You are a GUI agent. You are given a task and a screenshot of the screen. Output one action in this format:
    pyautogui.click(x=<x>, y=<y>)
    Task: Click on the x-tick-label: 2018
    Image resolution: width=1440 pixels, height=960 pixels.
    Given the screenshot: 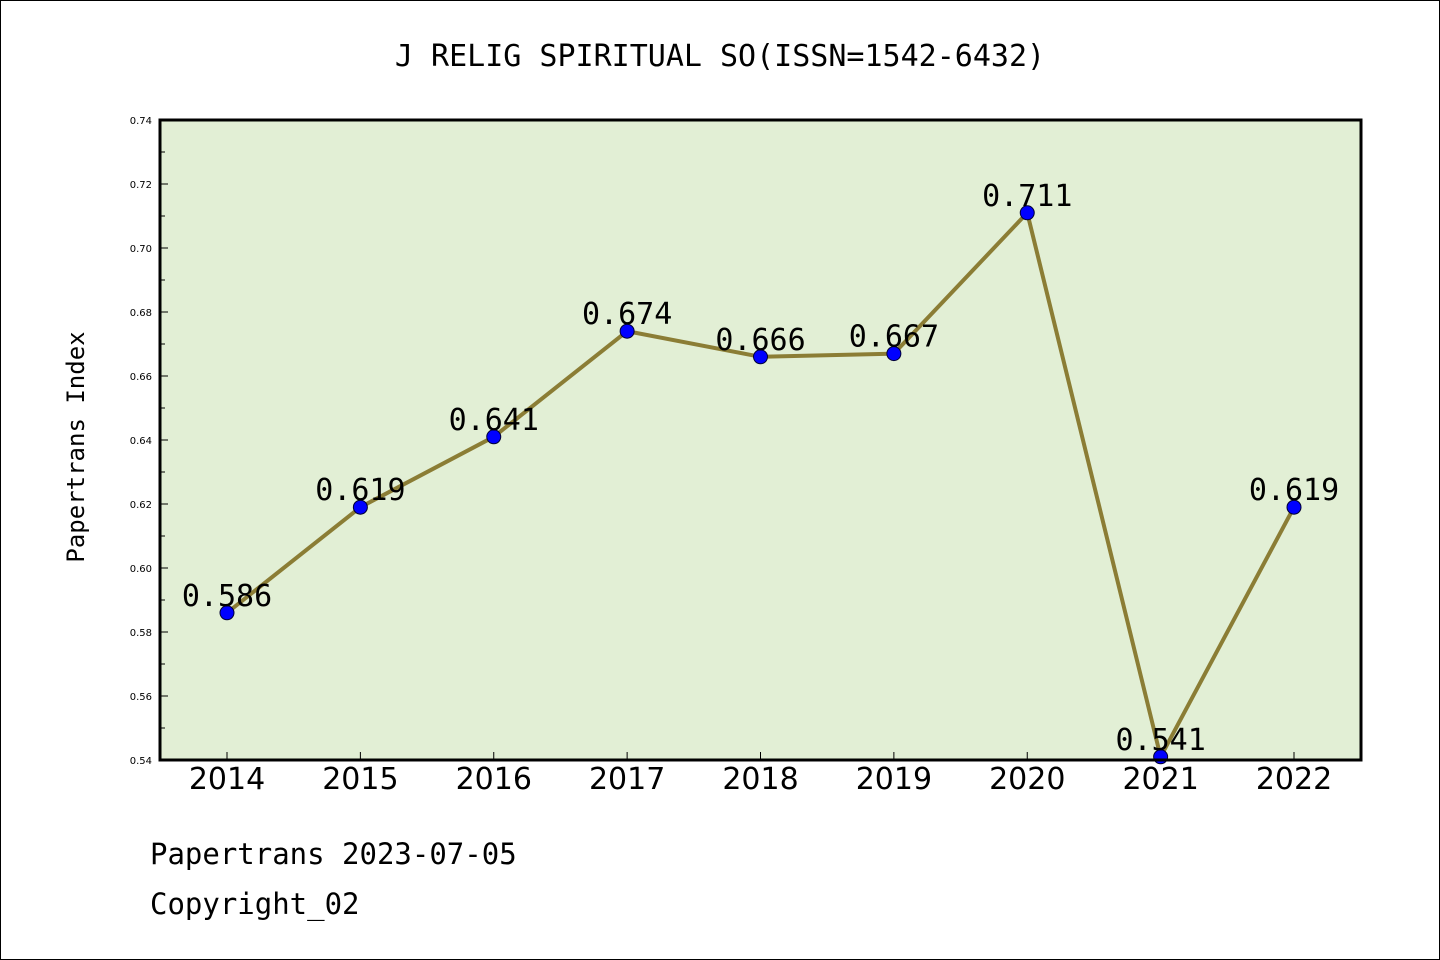 What is the action you would take?
    pyautogui.click(x=760, y=779)
    